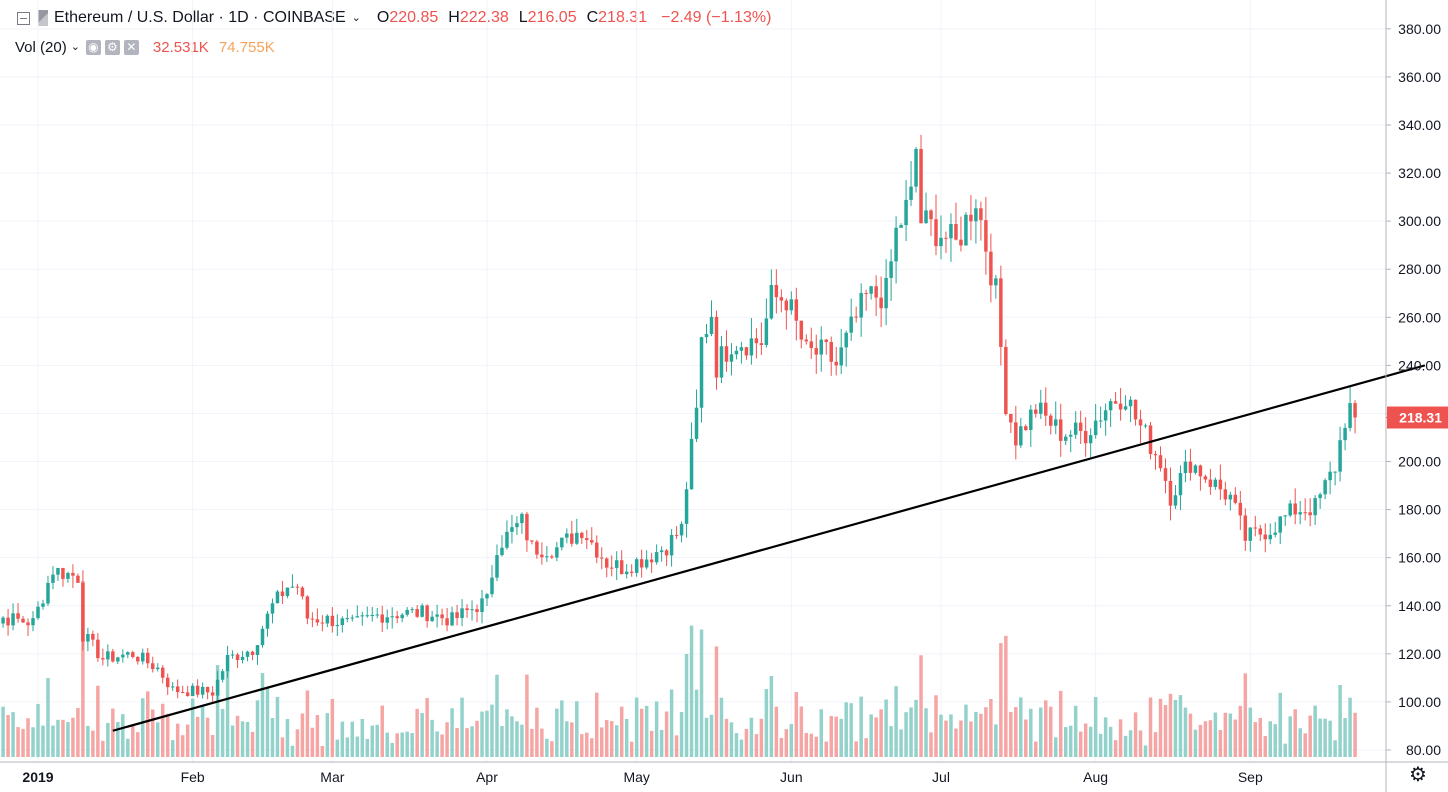  Describe the element at coordinates (131, 47) in the screenshot. I see `close-icon: ✕` at that location.